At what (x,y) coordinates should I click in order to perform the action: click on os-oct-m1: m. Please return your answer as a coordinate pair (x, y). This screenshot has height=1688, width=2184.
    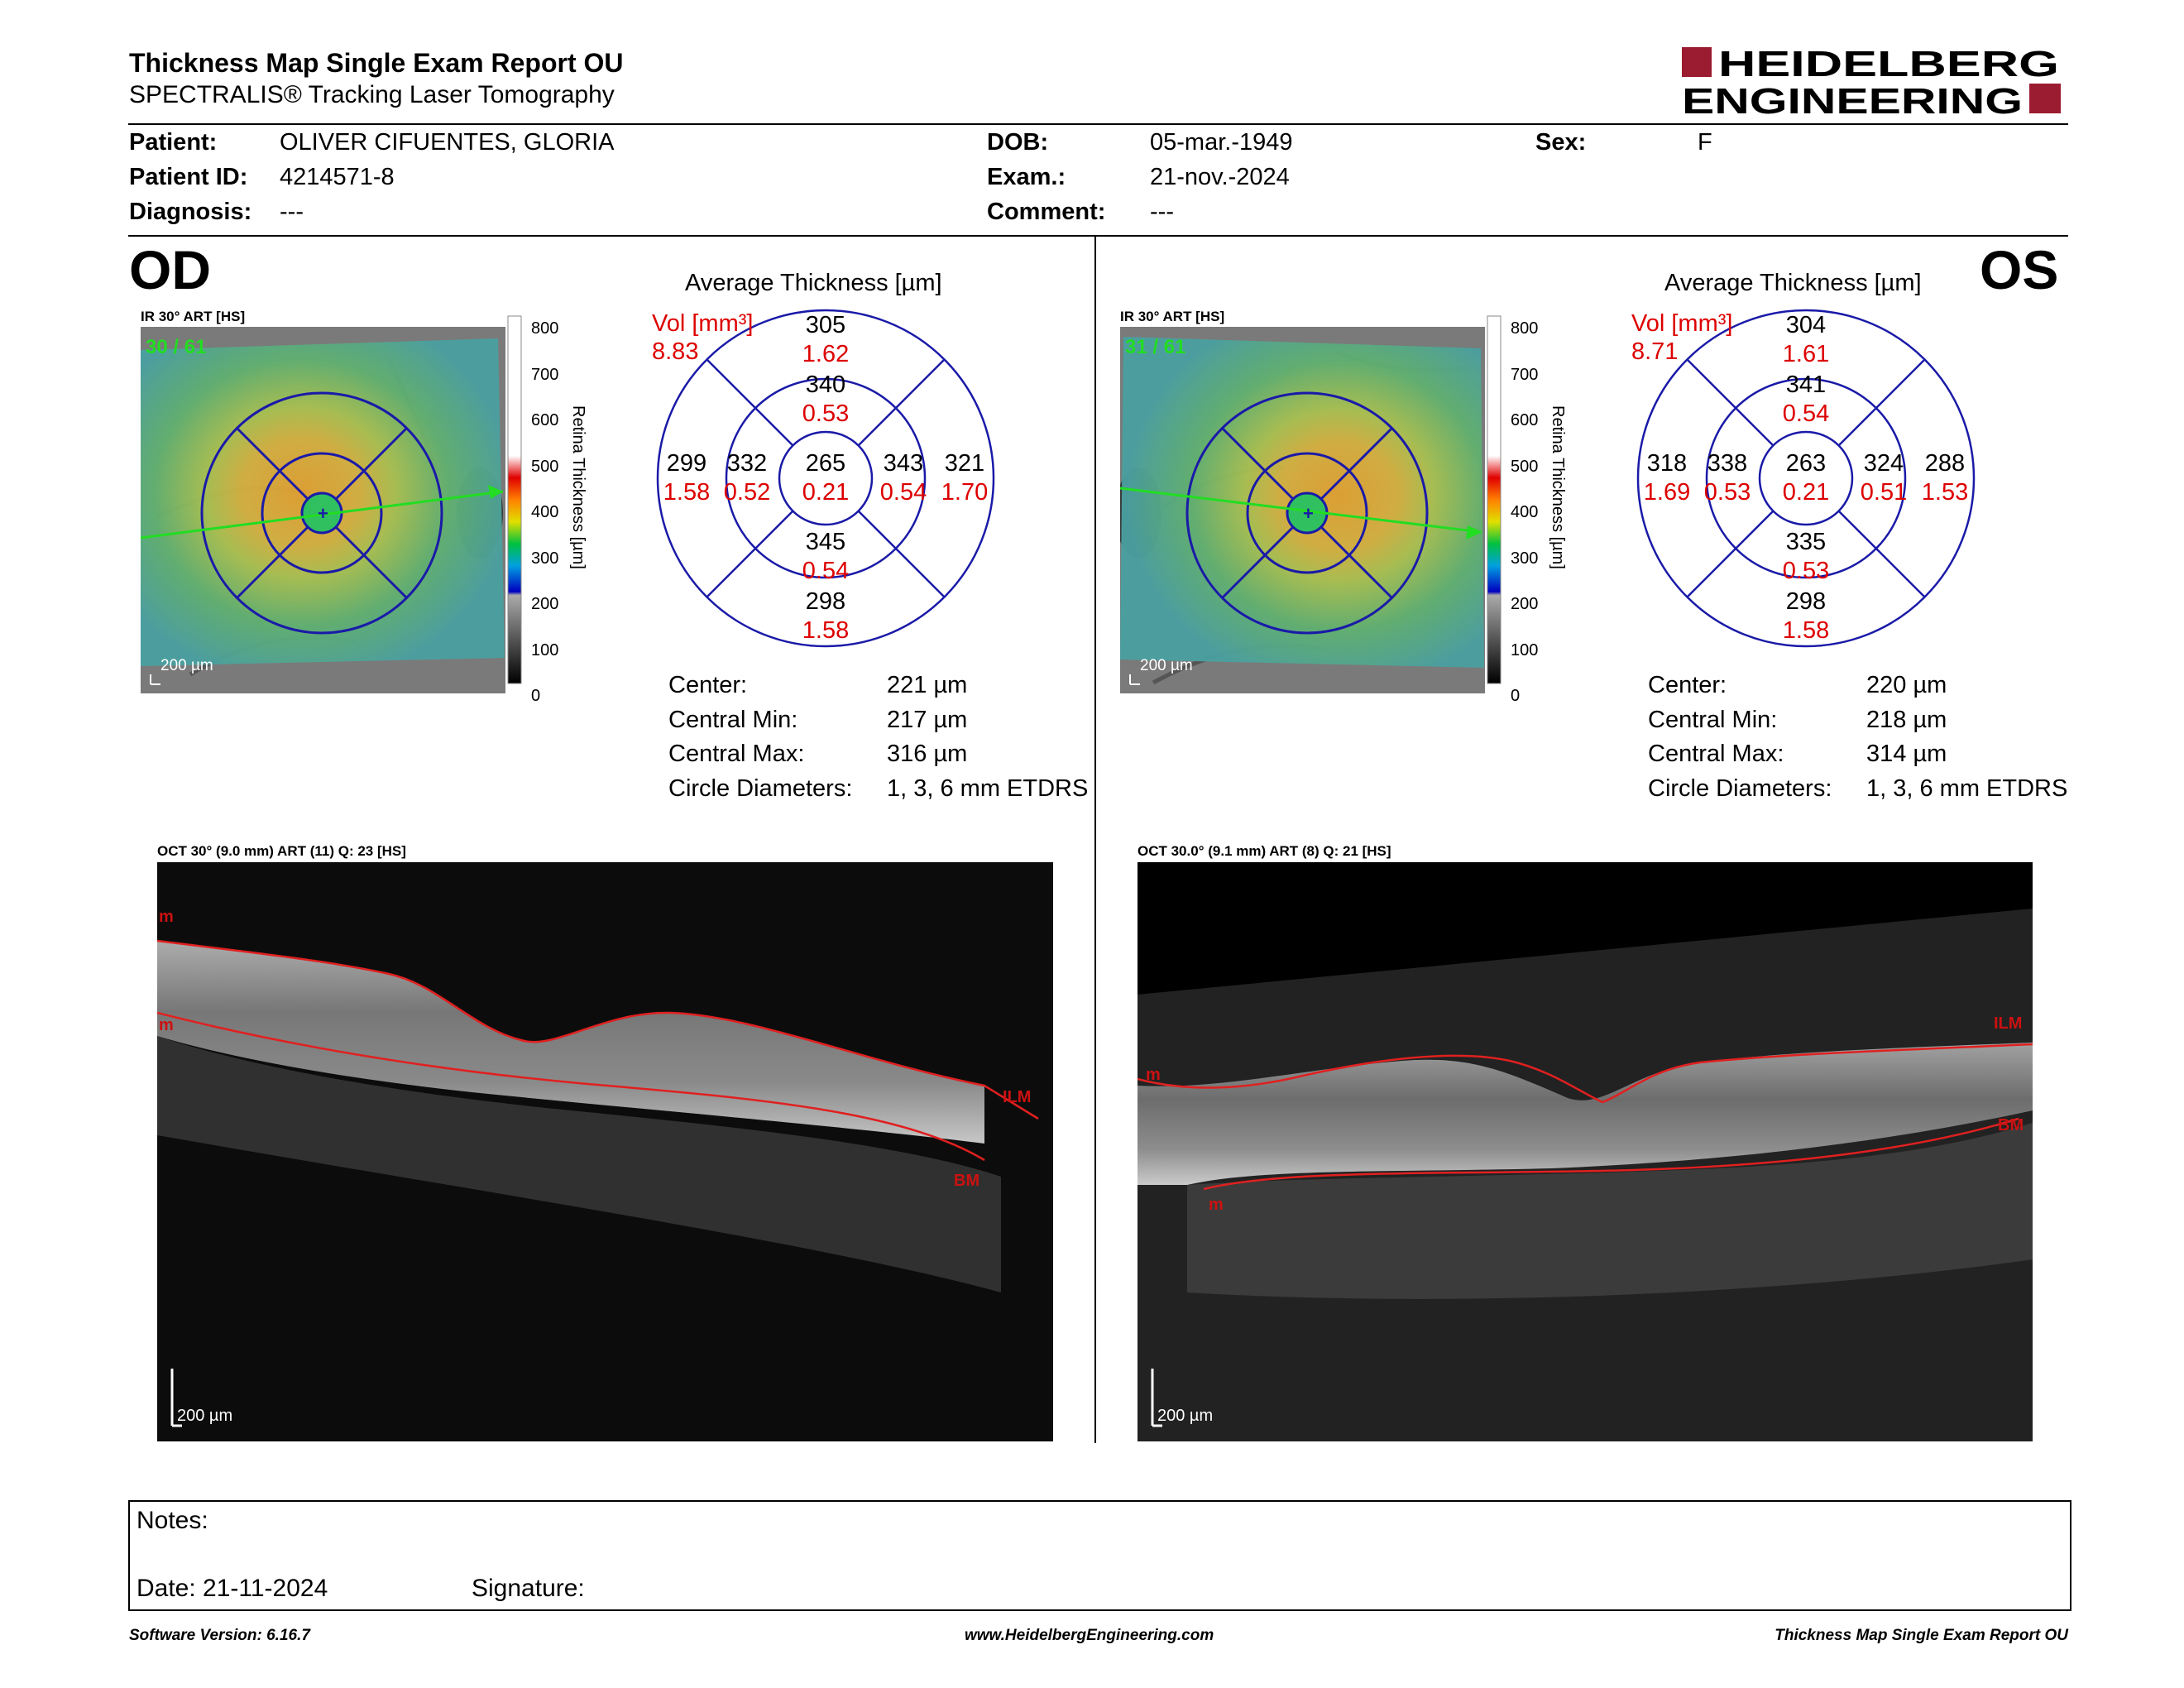
    Looking at the image, I should click on (1153, 1075).